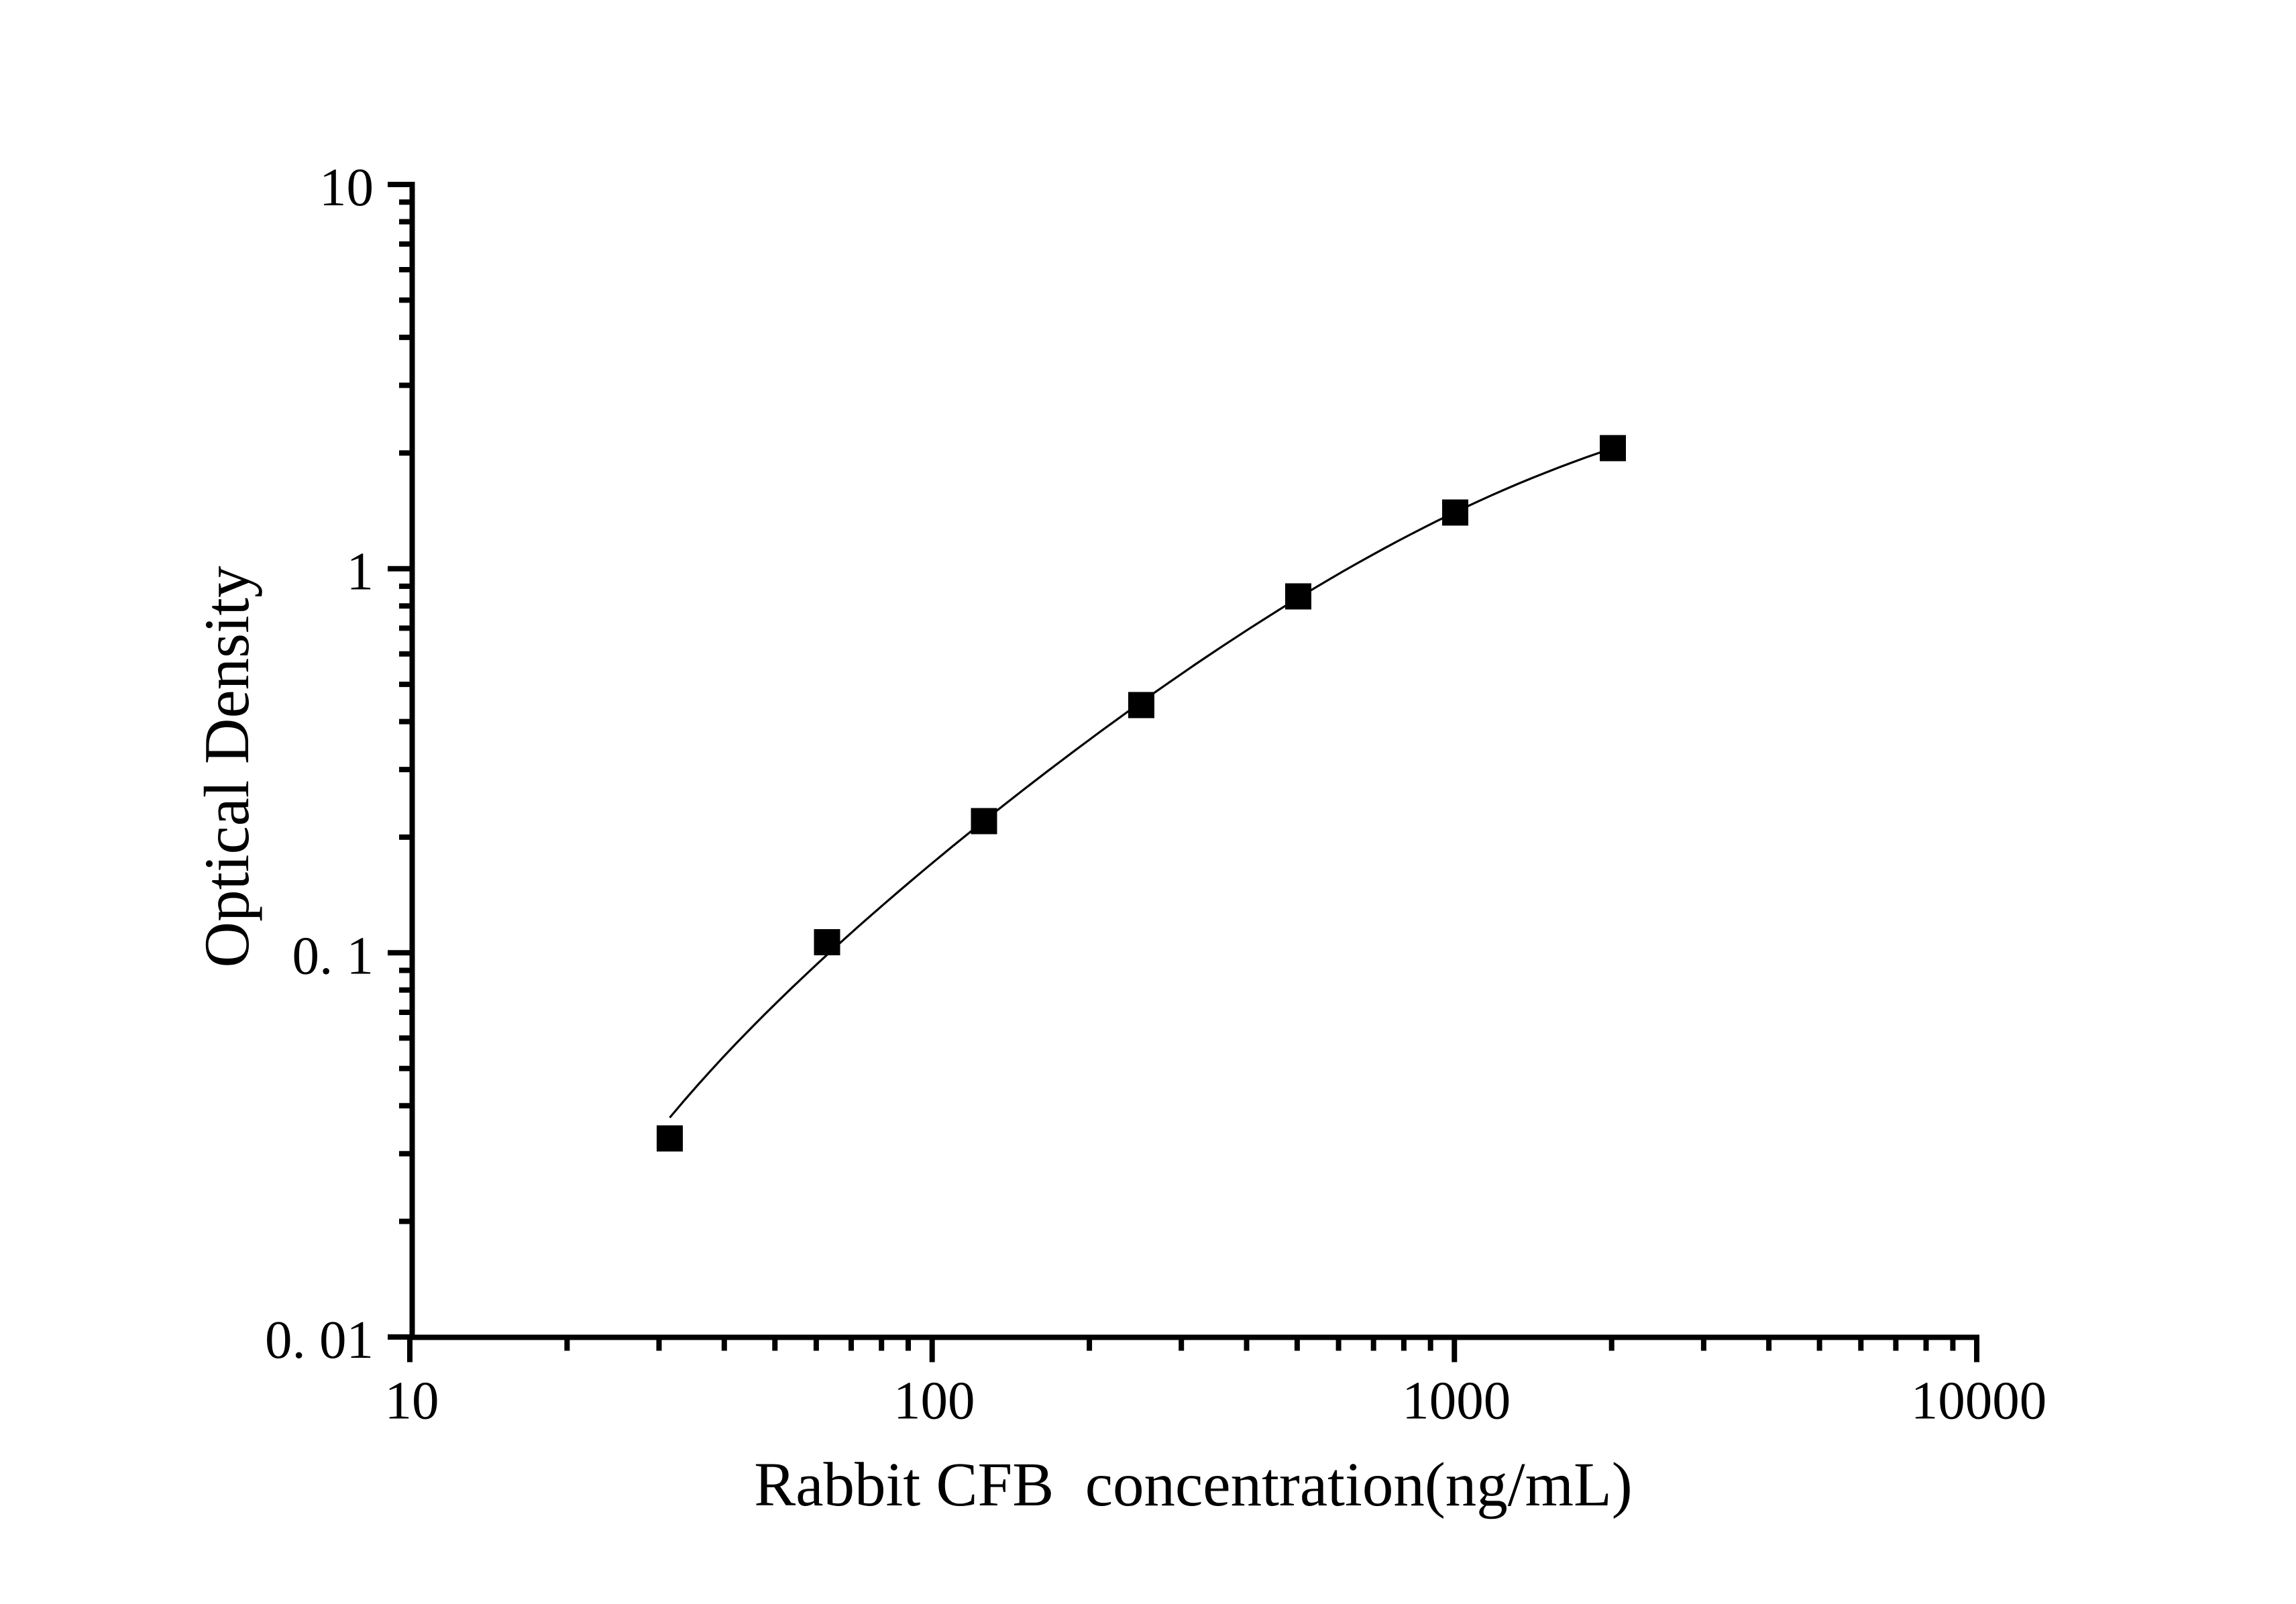  I want to click on svg-text: 100, so click(934, 1401).